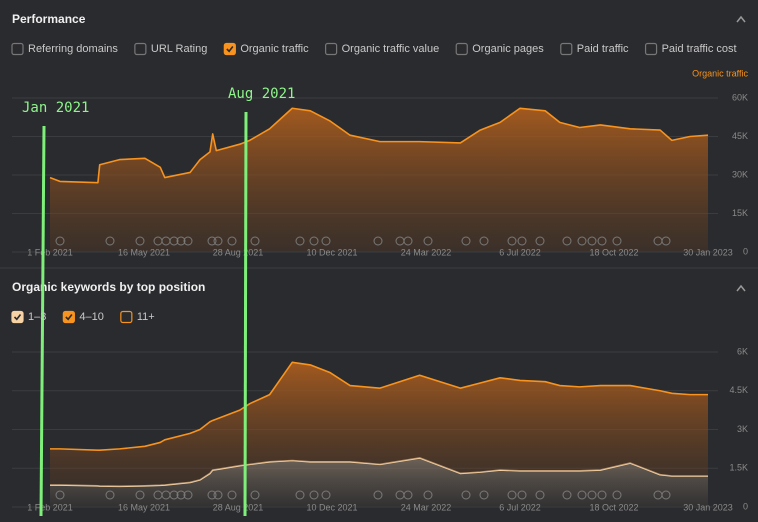 This screenshot has width=758, height=522. What do you see at coordinates (274, 49) in the screenshot?
I see `metric-label: Organic traffic` at bounding box center [274, 49].